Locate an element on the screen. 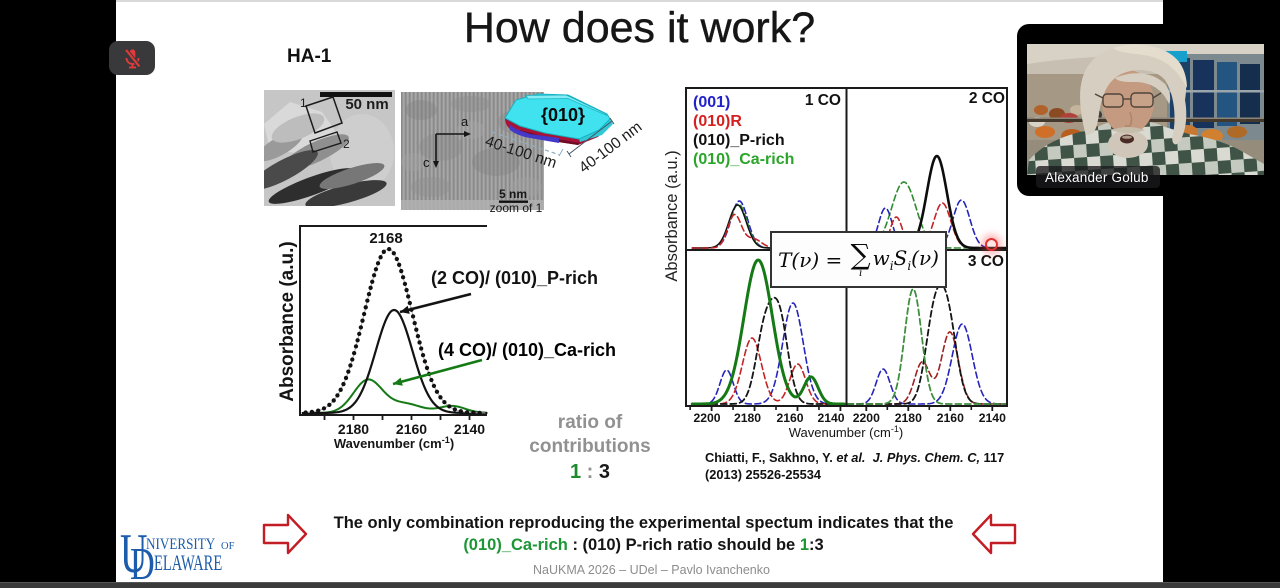  citation-line2: (2013) 25526-25534 is located at coordinates (763, 474).